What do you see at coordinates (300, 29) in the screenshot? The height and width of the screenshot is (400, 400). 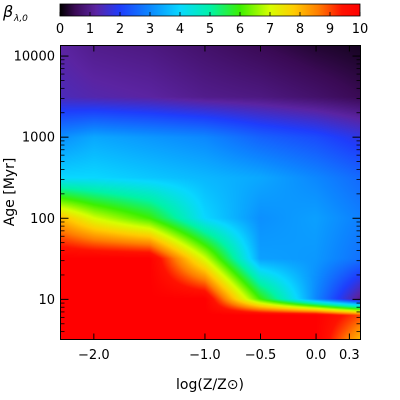 I see `colorbar-tick-label: 8` at bounding box center [300, 29].